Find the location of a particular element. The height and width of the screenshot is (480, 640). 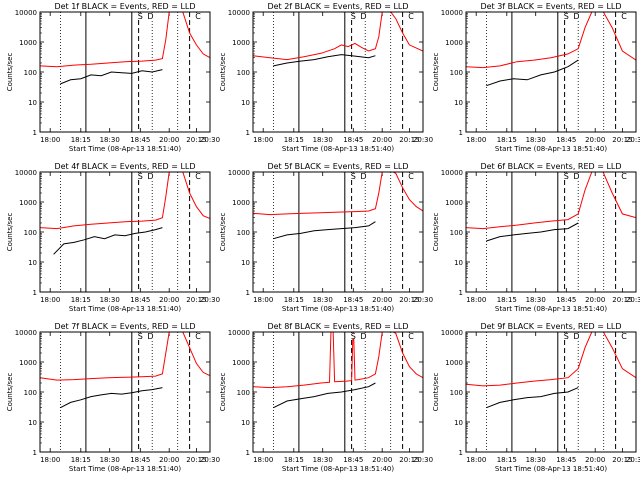

y-tick-label: 1 is located at coordinates (35, 133).